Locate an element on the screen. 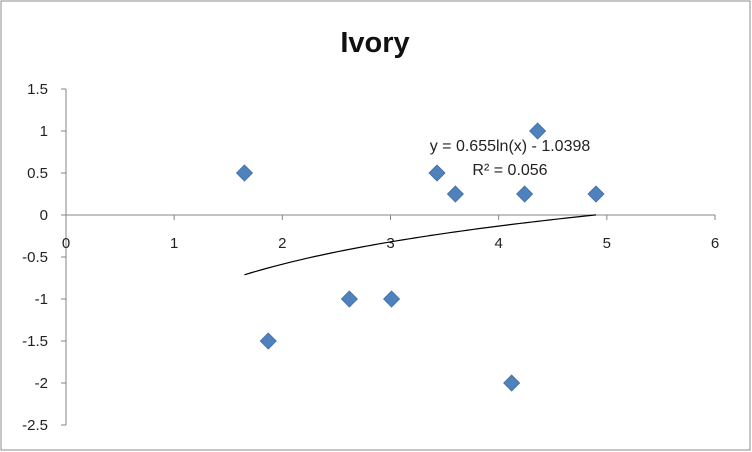 The image size is (752, 452). x-tick-label: 1 is located at coordinates (174, 243).